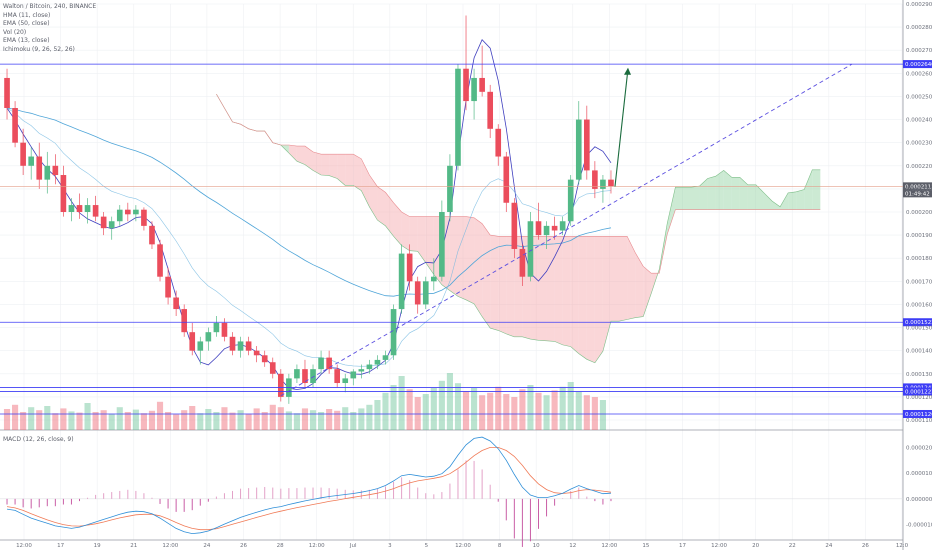  What do you see at coordinates (682, 546) in the screenshot?
I see `time-tick-label: 17` at bounding box center [682, 546].